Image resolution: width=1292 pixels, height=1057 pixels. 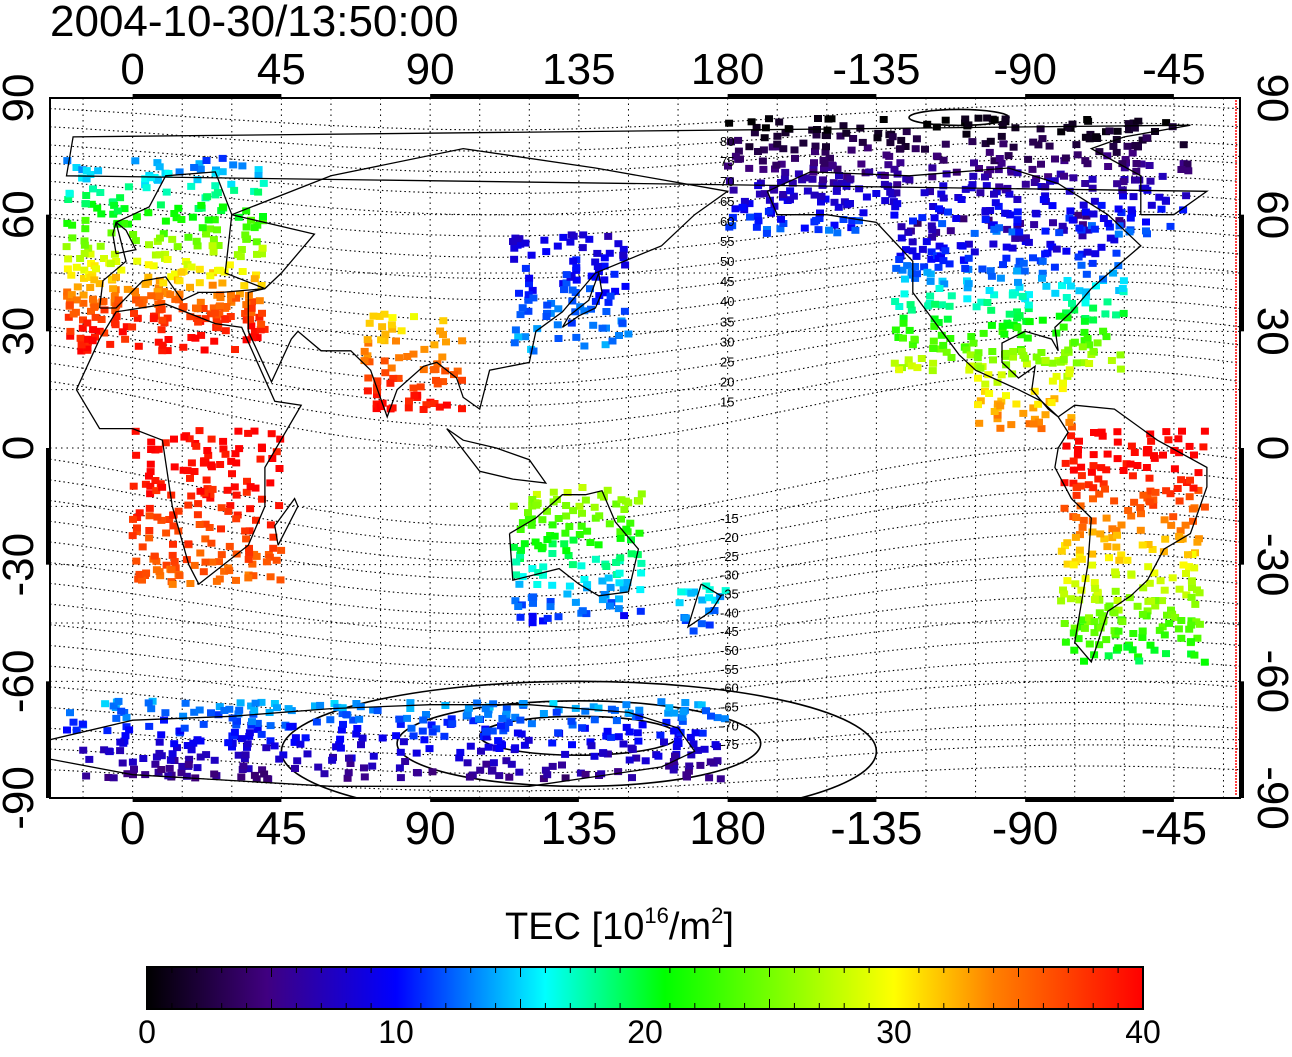 I want to click on colorbar-ticks, so click(x=645, y=988).